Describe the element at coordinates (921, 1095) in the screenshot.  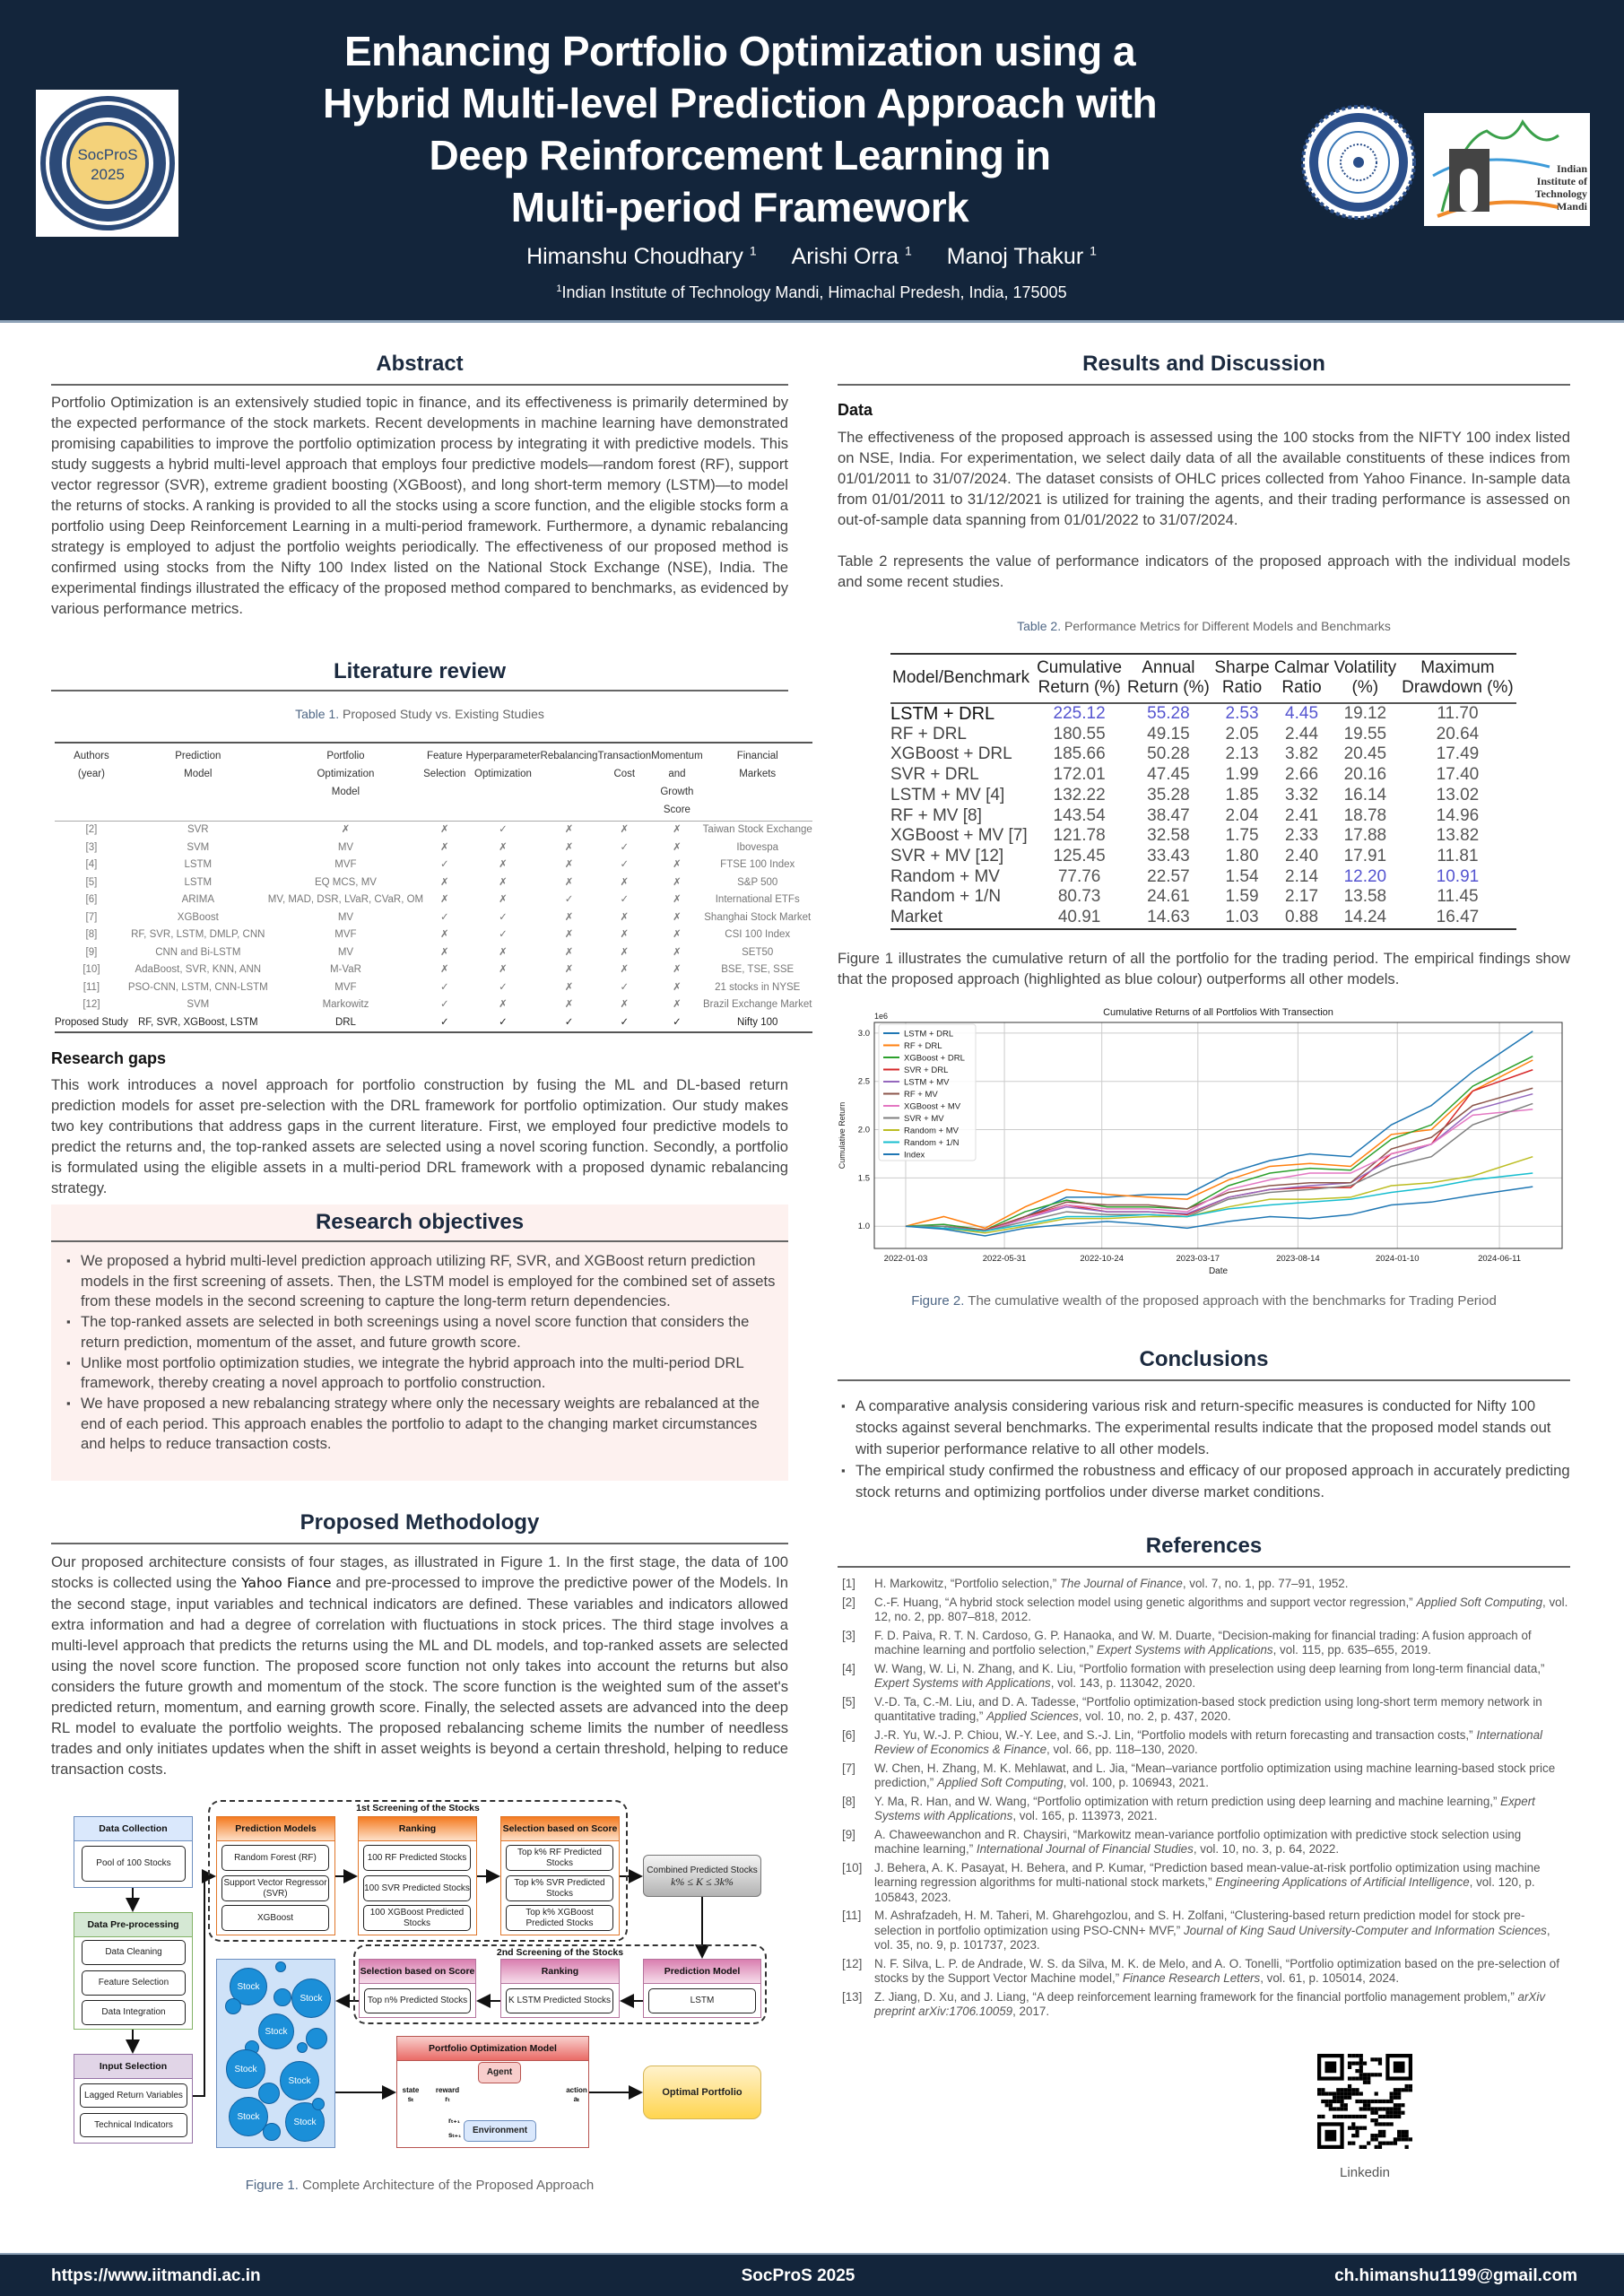
I see `legend-label: RF + MV` at that location.